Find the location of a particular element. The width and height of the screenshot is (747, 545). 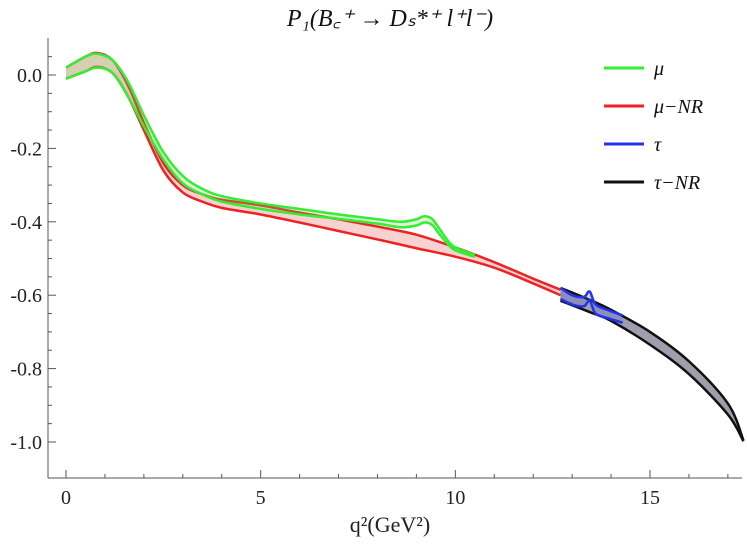

y-tick-label: -1.0 is located at coordinates (26, 443).